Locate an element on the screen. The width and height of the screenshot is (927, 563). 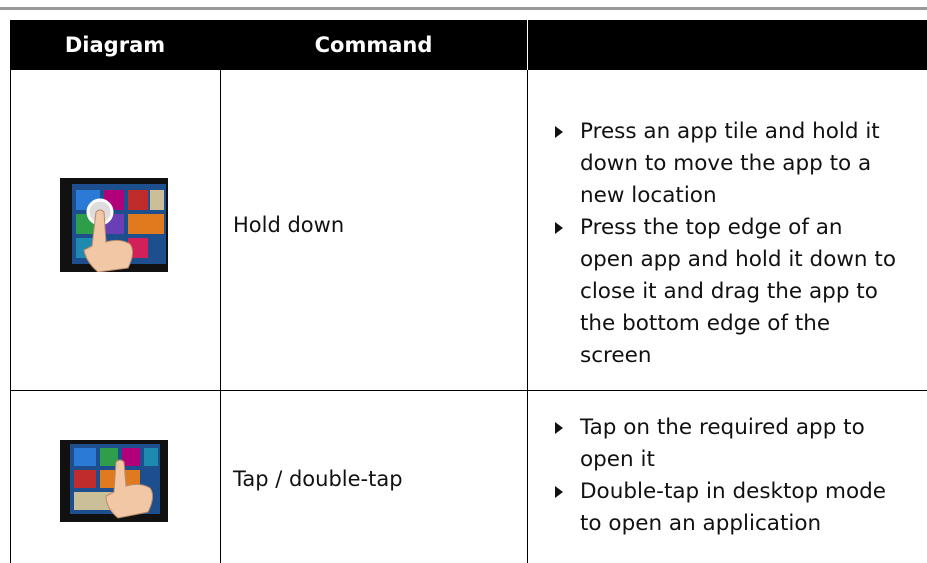
tap-diagram is located at coordinates (114, 481).